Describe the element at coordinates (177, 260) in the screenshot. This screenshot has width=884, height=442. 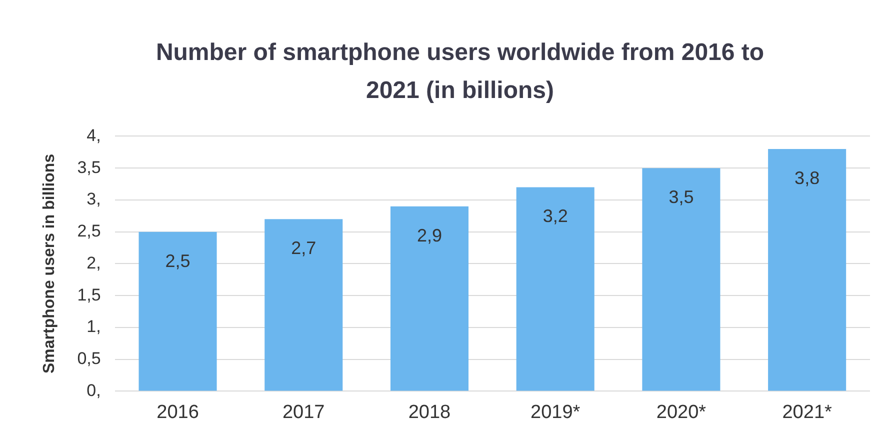
I see `data-label: 2,5` at that location.